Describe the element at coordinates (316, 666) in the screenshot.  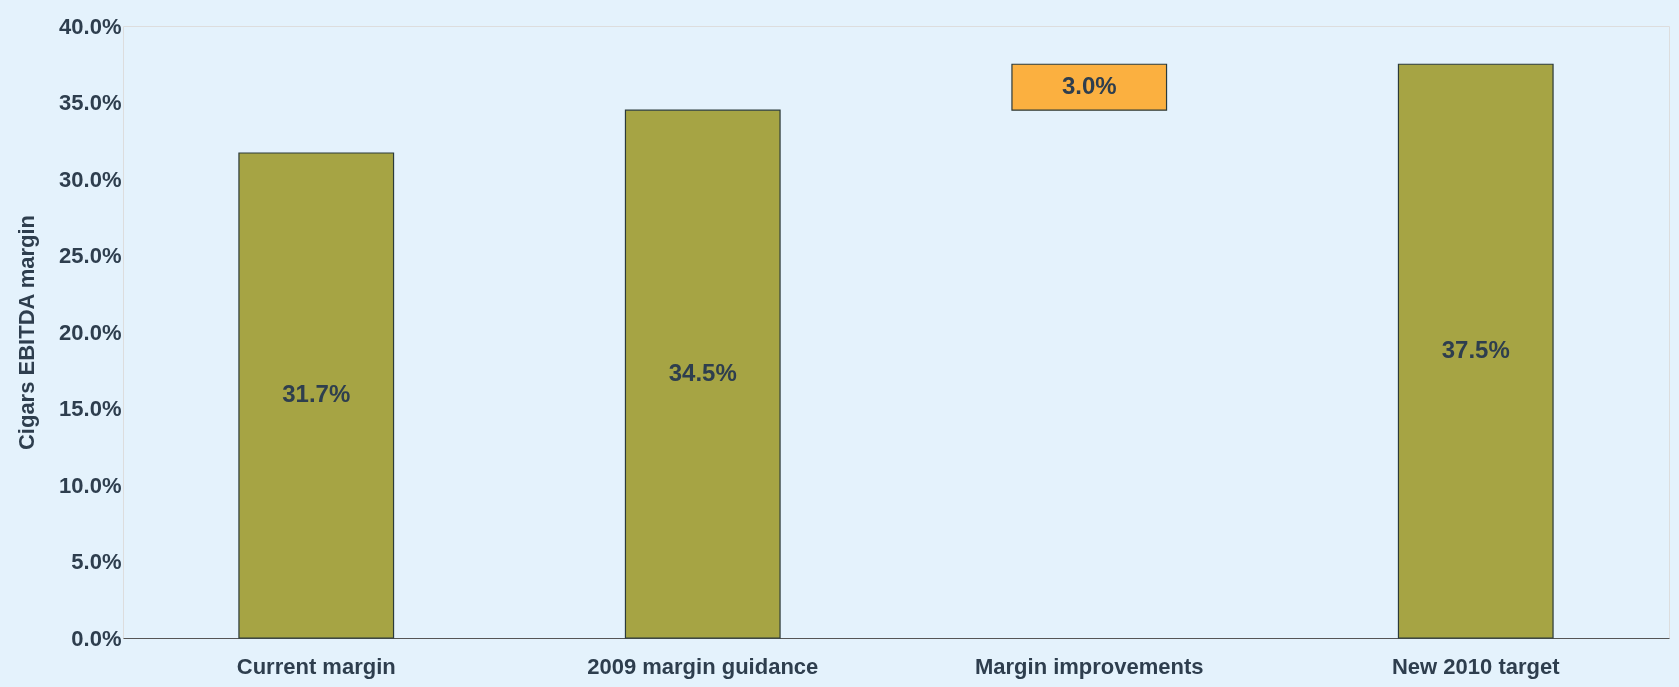
I see `x-tick-label: Current margin` at that location.